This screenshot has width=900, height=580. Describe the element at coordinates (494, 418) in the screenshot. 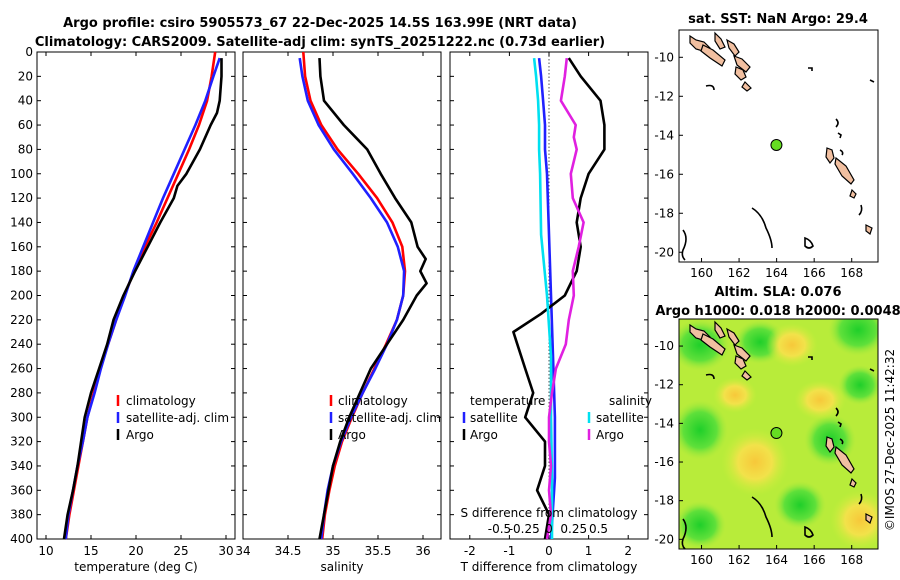

I see `legend-t-sat: satellite` at that location.